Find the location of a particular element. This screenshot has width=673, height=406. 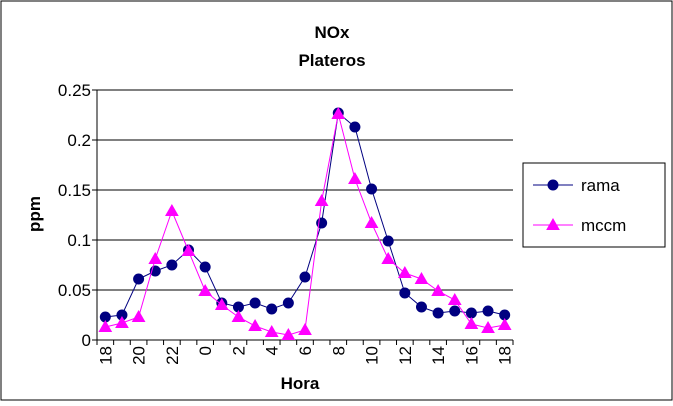

x-tick-label: 22 is located at coordinates (172, 355).